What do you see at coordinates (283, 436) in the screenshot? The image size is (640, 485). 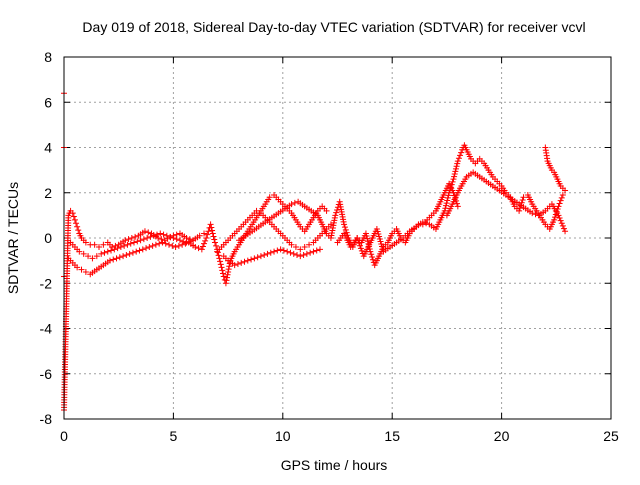 I see `x-tick-label: 10` at bounding box center [283, 436].